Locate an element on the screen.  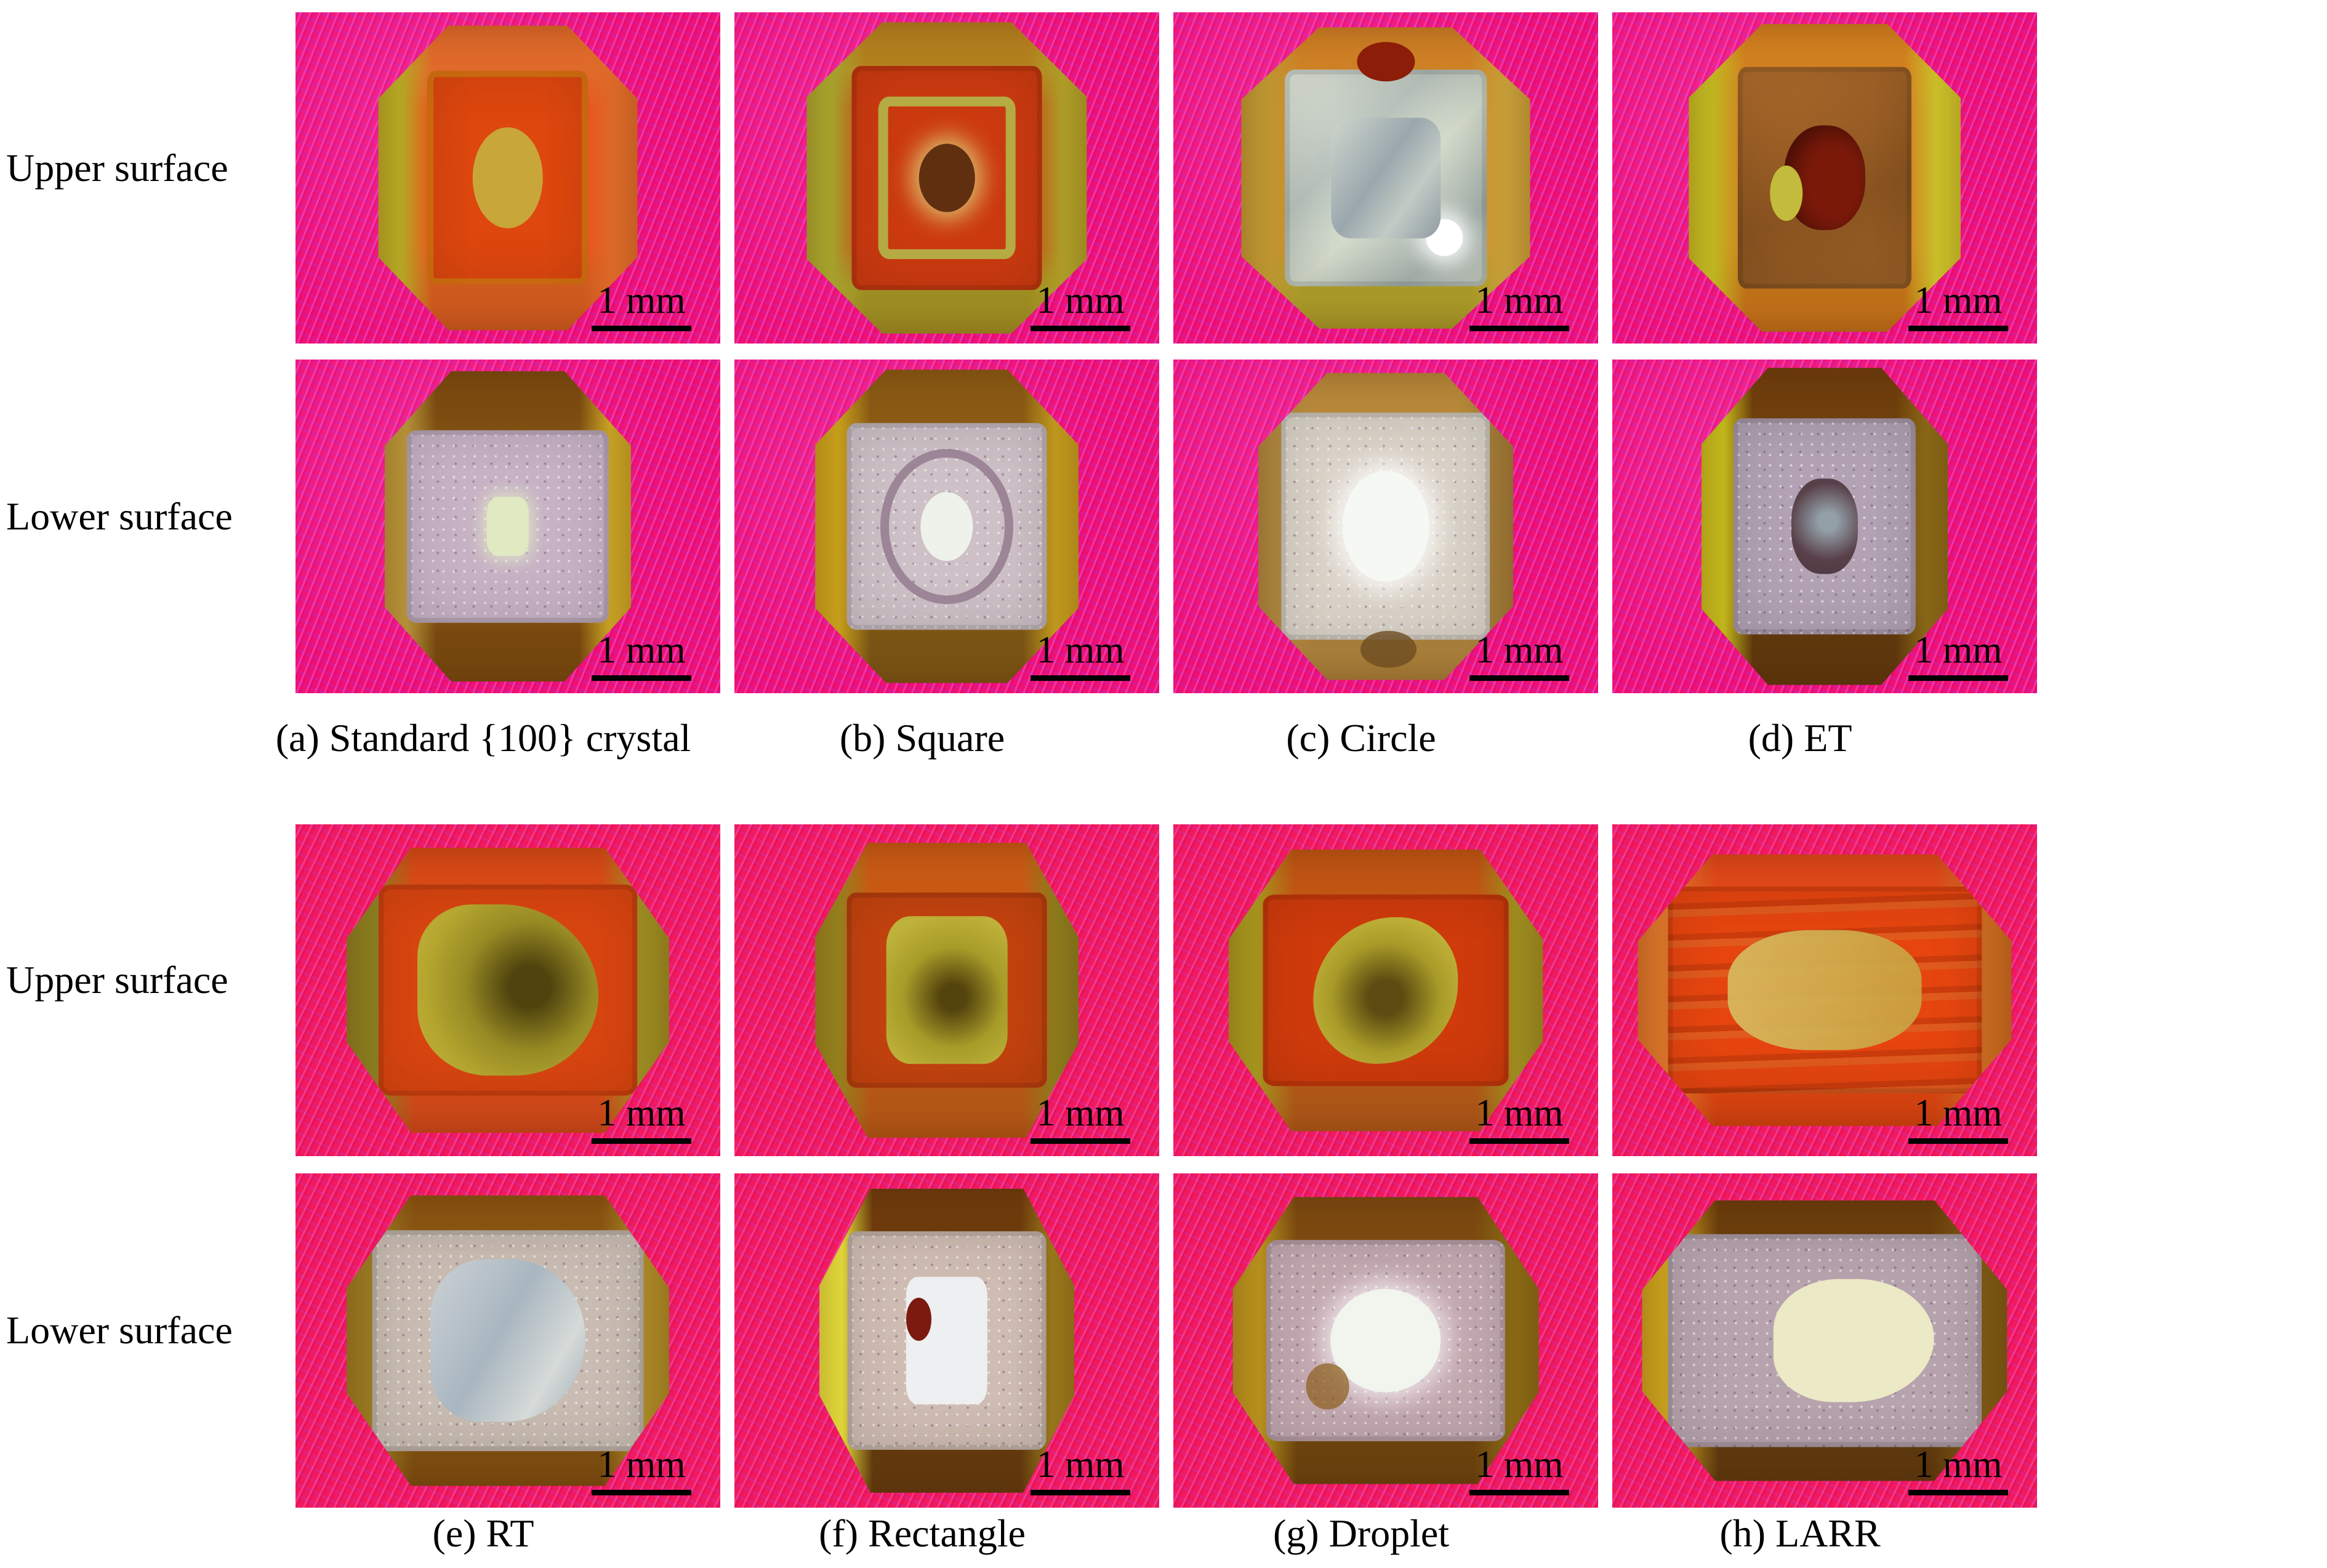
photo-d-lower: 1 mm is located at coordinates (1824, 526).